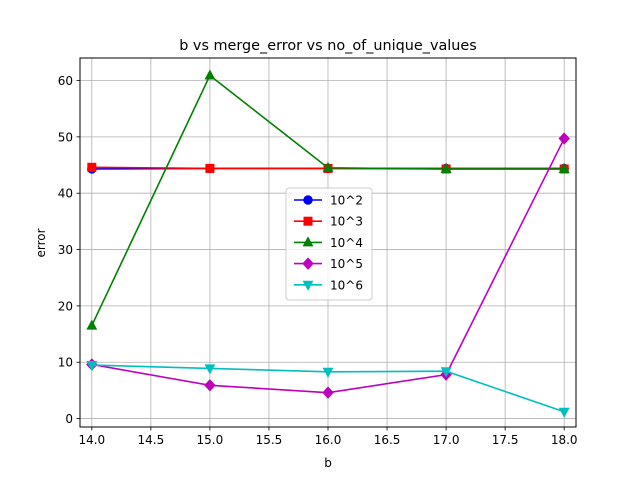  Describe the element at coordinates (346, 285) in the screenshot. I see `legend-label: 10^6` at that location.